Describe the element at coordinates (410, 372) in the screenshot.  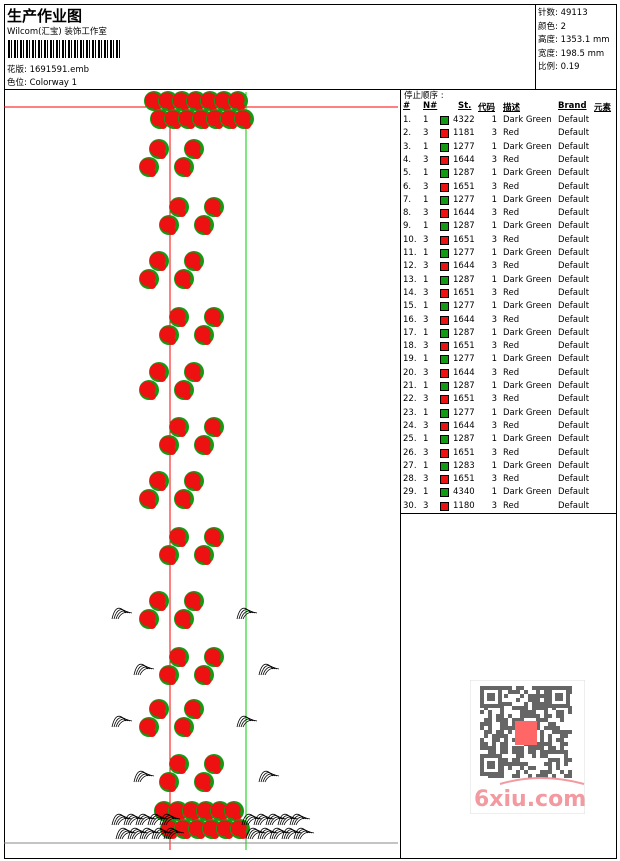
I see `row-number: 20.` at that location.